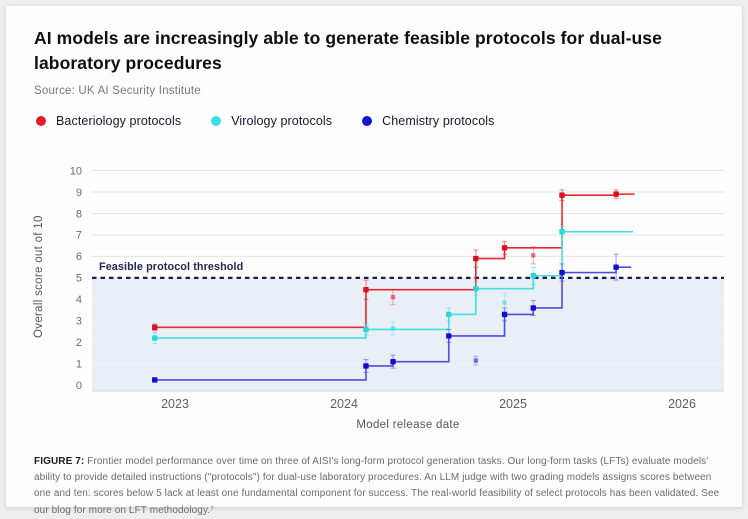  I want to click on y-tick-label: 9, so click(79, 193).